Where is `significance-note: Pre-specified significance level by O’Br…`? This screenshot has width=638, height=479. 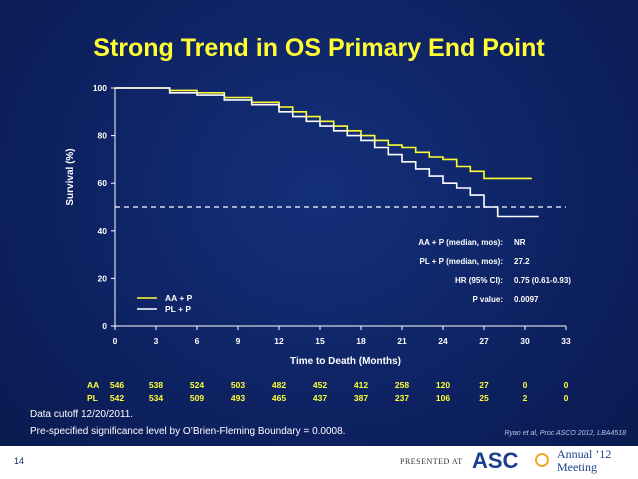
significance-note: Pre-specified significance level by O’Br… is located at coordinates (188, 431).